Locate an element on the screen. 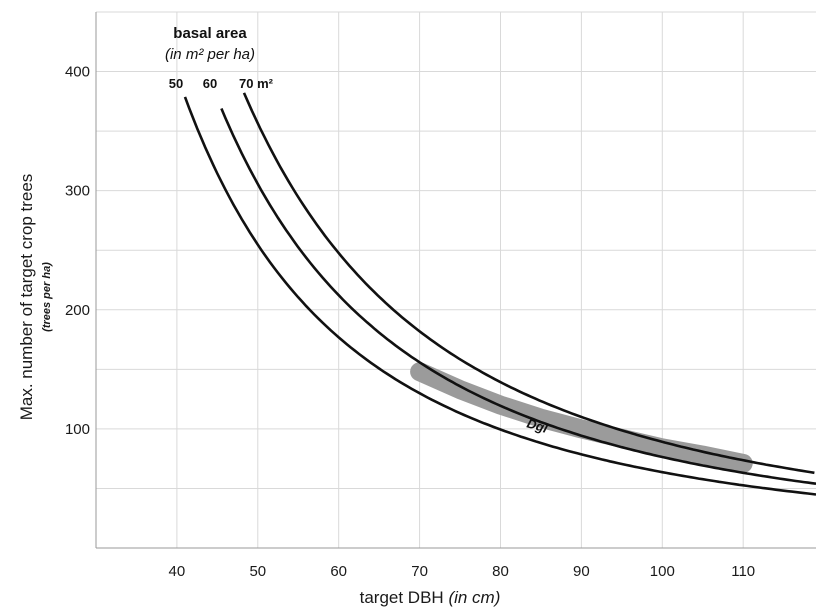 This screenshot has height=610, width=816. y-tick-label-300: 300 is located at coordinates (77, 191).